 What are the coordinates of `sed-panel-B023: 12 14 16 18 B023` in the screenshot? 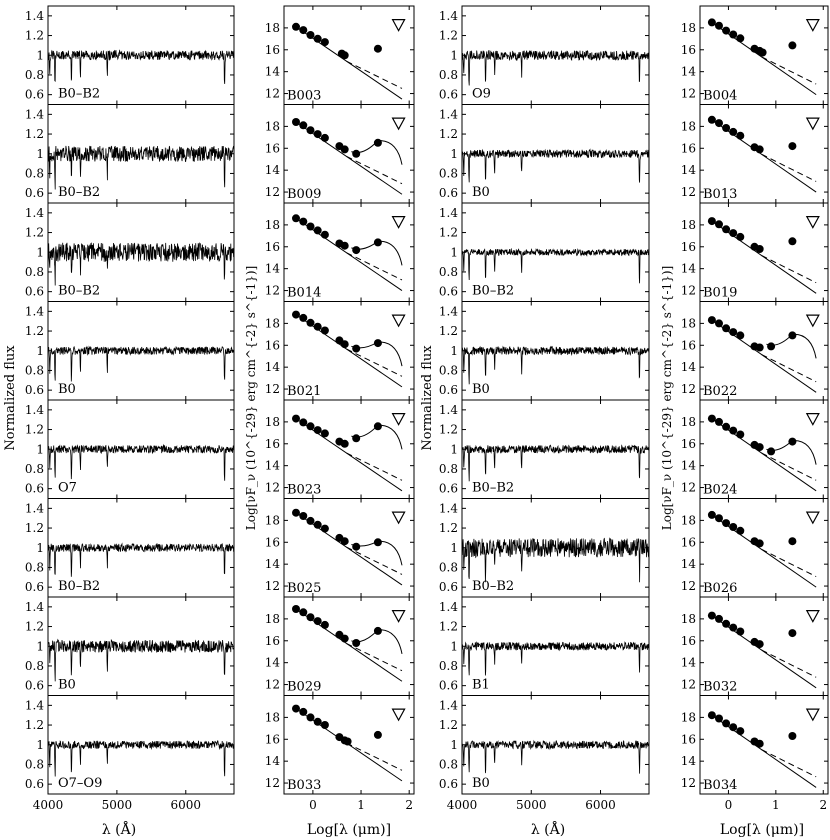 It's located at (340, 449).